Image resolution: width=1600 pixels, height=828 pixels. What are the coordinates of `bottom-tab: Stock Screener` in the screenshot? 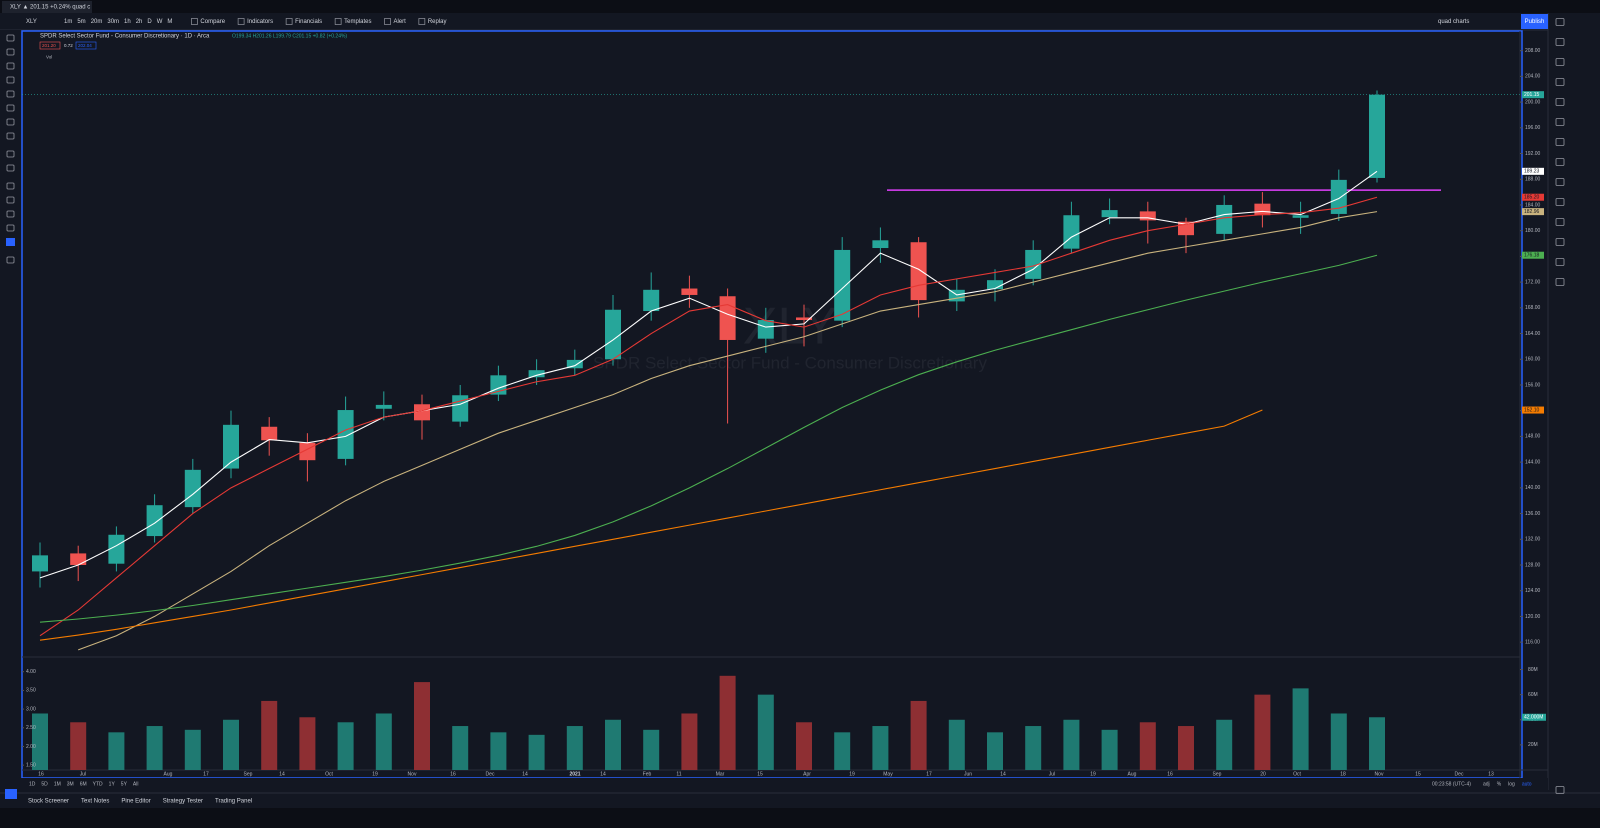 It's located at (48, 802).